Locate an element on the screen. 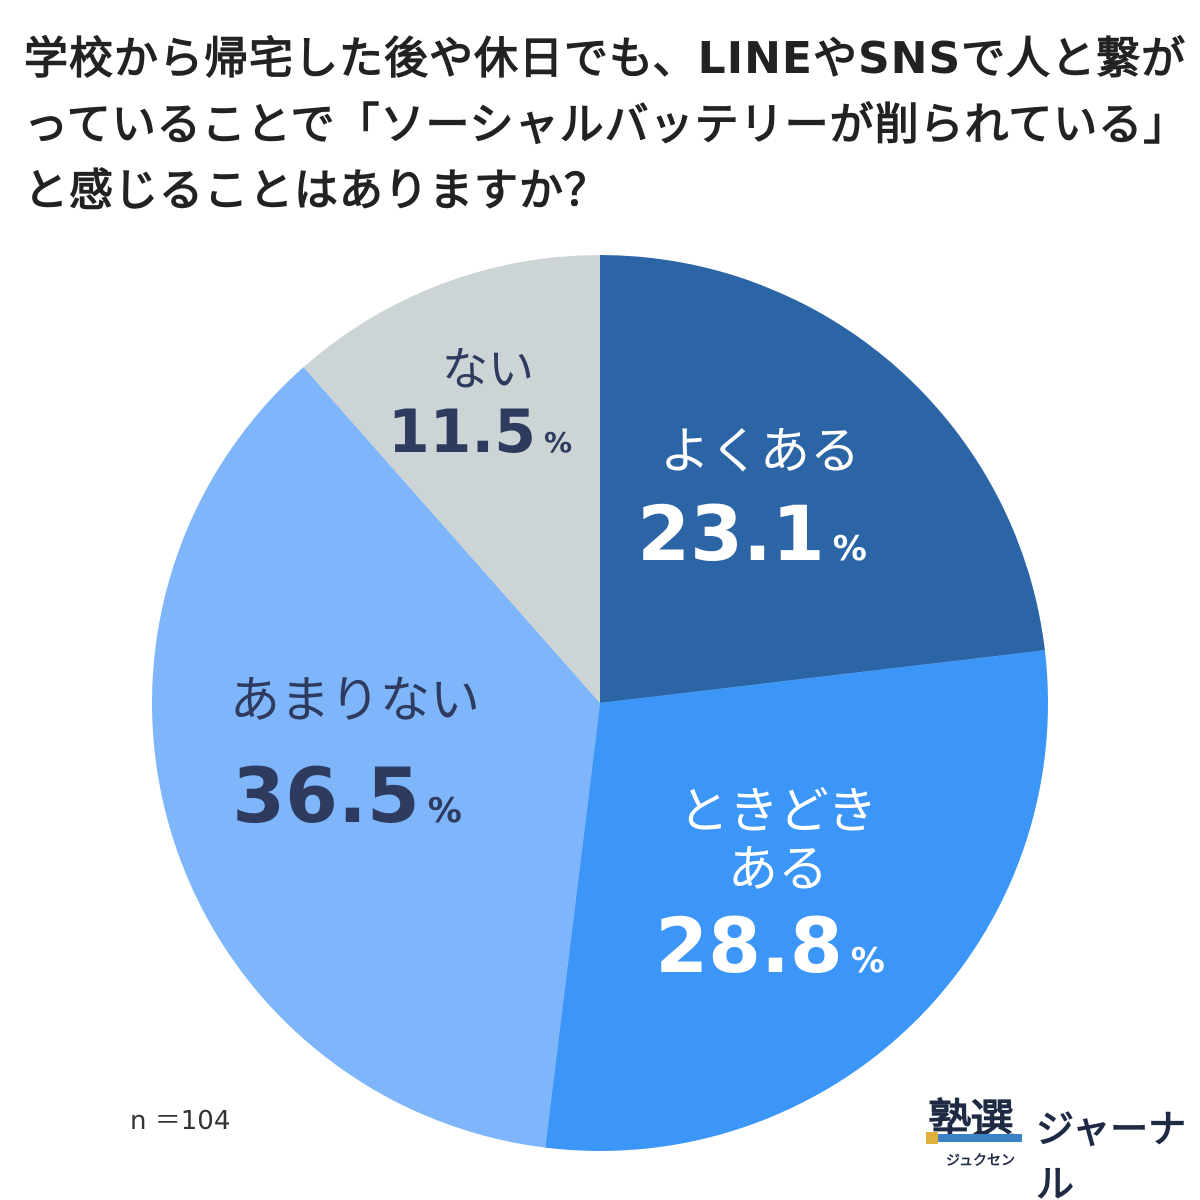 The height and width of the screenshot is (1200, 1200). slice-value-2: 28.8% is located at coordinates (770, 945).